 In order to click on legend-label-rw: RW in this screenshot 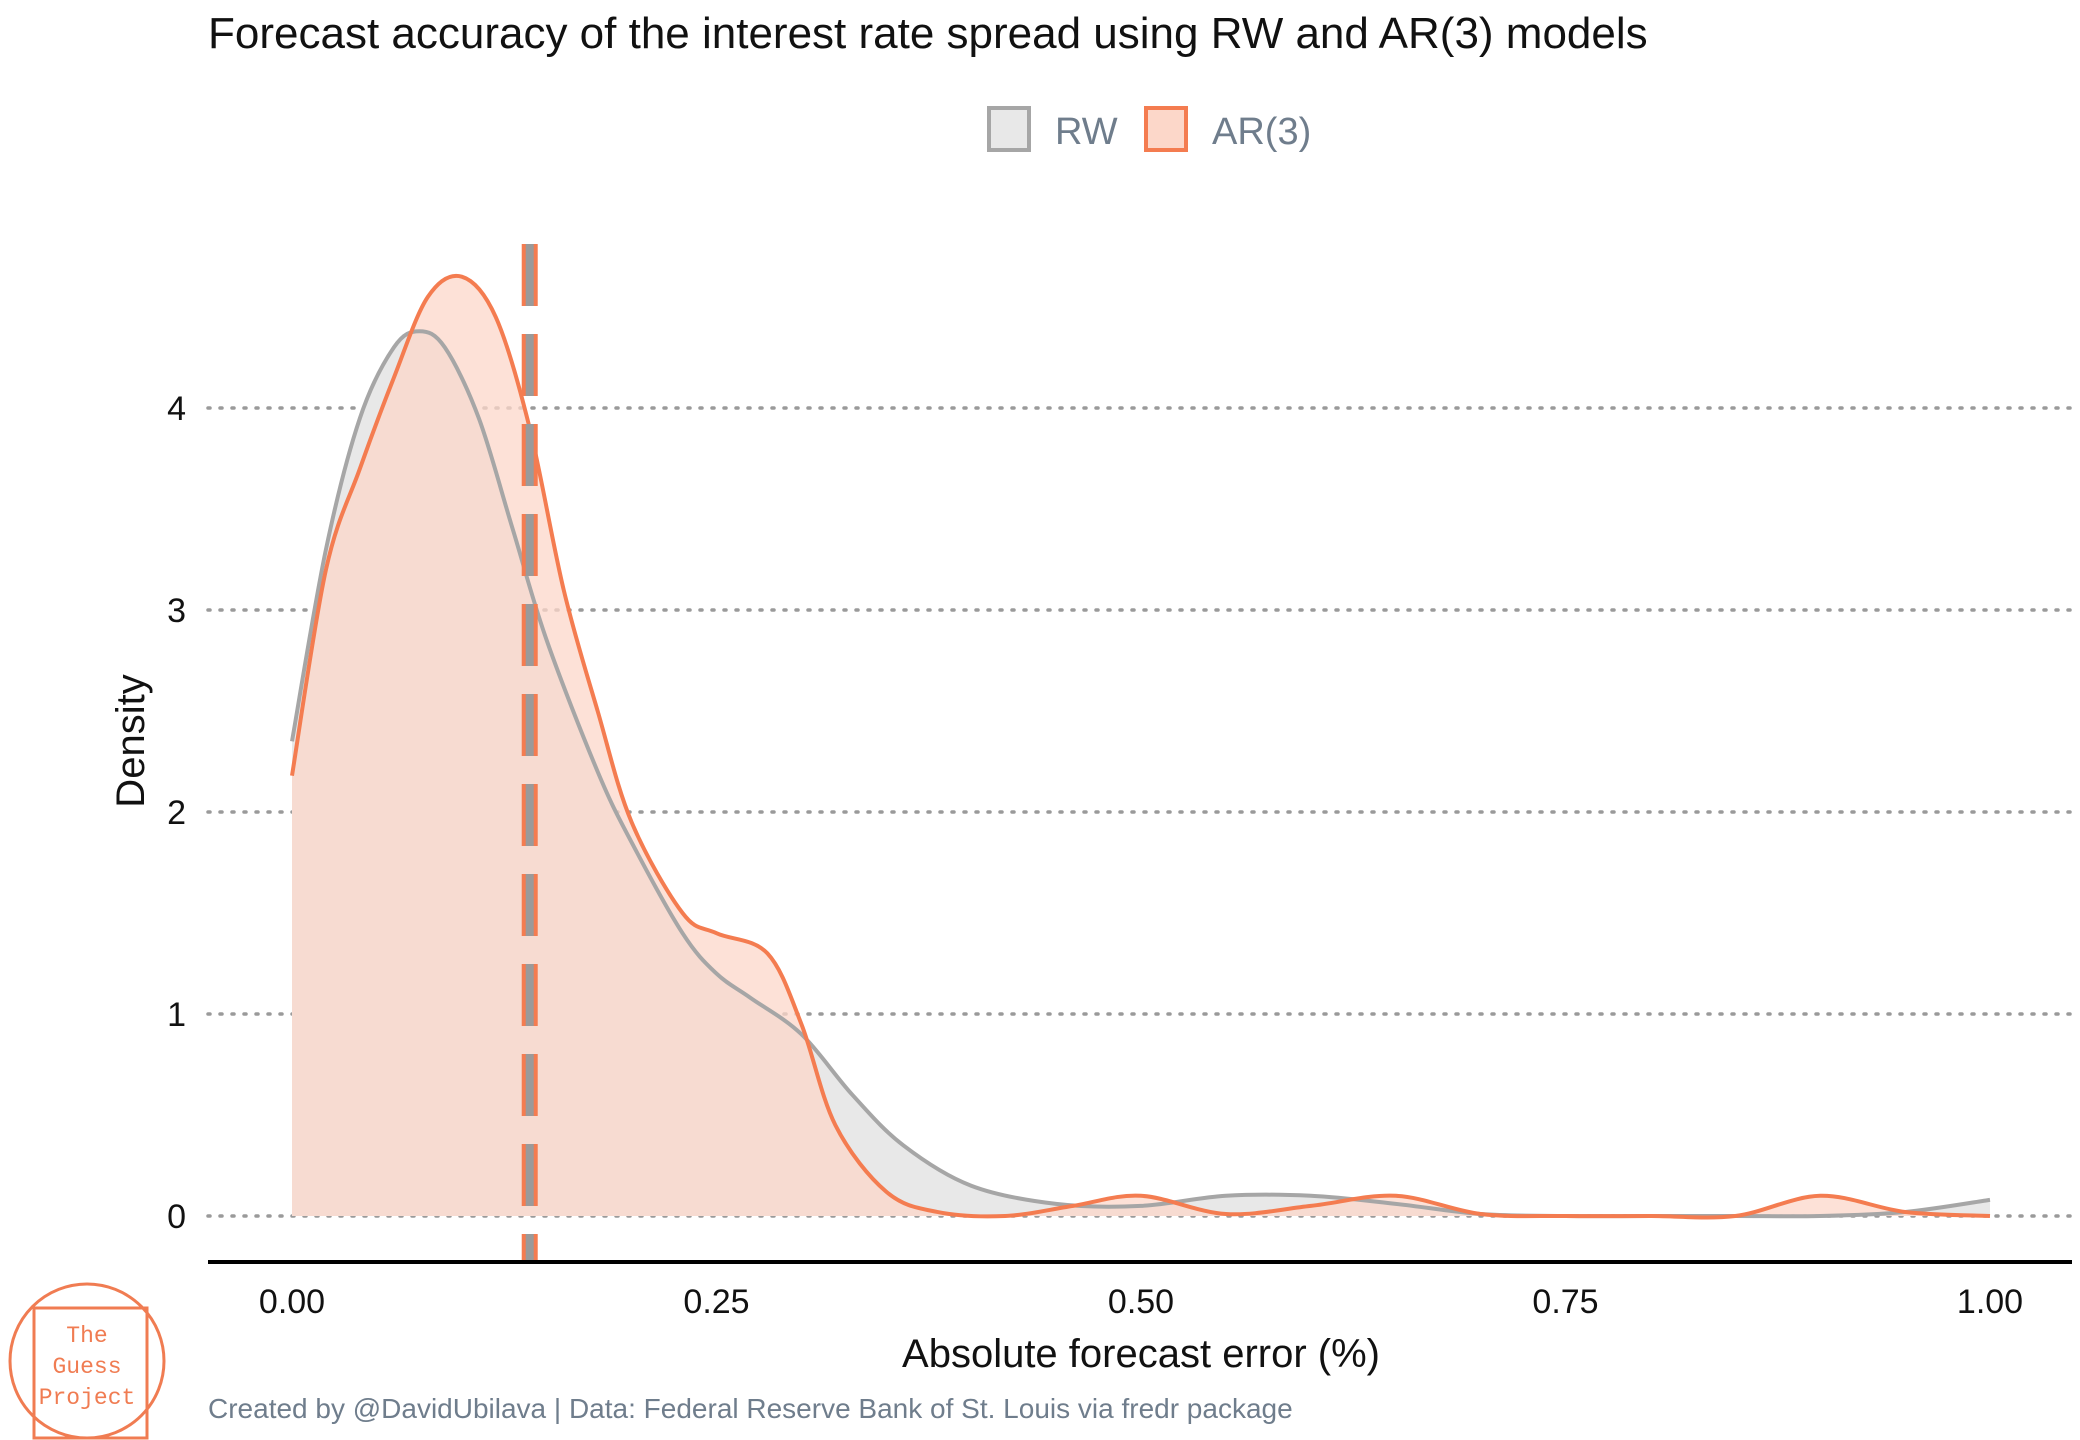, I will do `click(1086, 132)`.